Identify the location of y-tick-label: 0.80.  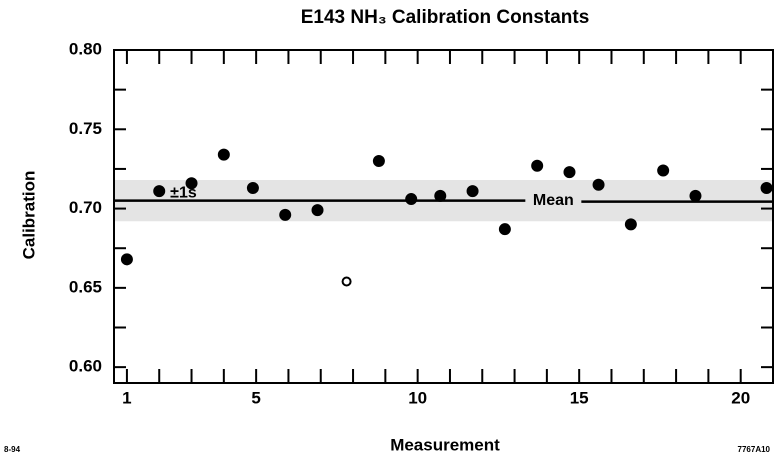
(85, 48).